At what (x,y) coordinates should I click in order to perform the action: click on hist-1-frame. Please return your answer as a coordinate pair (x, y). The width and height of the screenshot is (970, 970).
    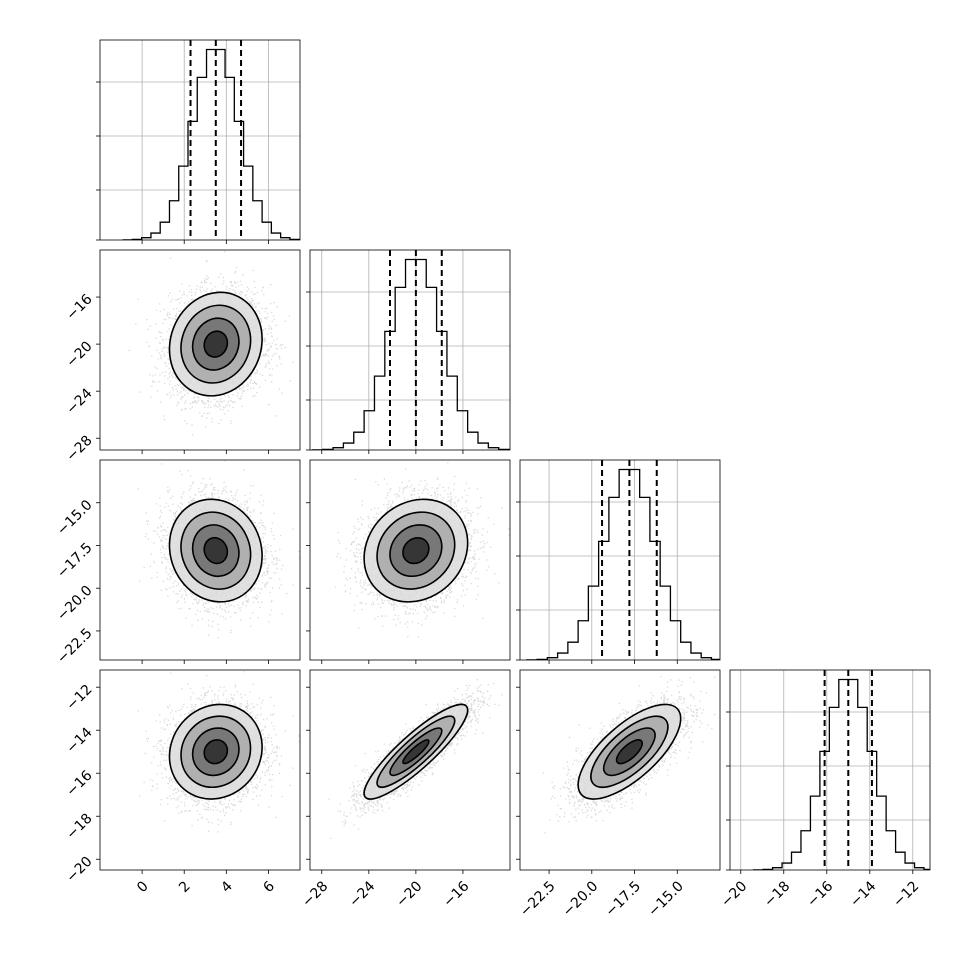
    Looking at the image, I should click on (410, 350).